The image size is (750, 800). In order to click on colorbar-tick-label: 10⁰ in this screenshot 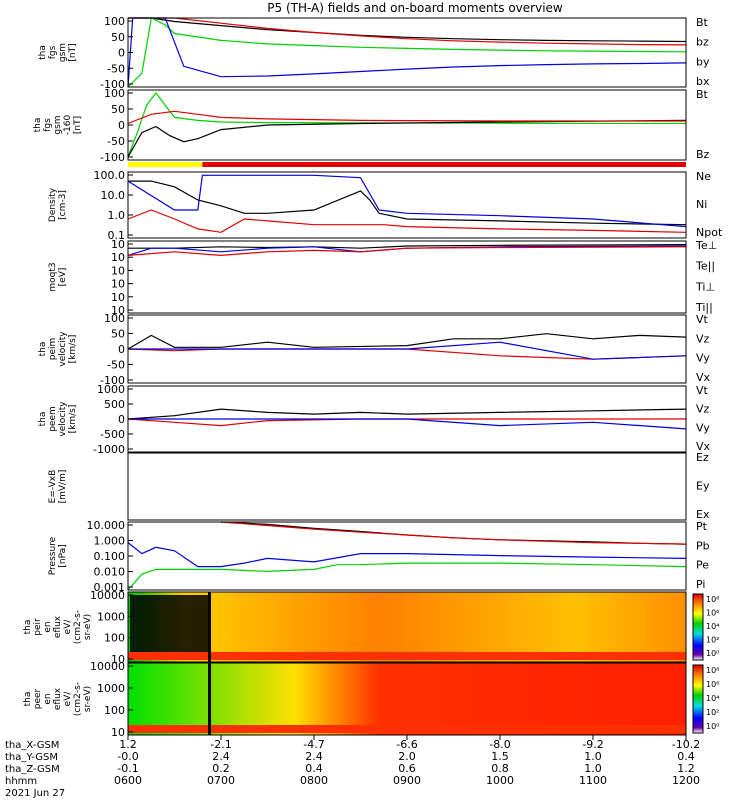, I will do `click(712, 653)`.